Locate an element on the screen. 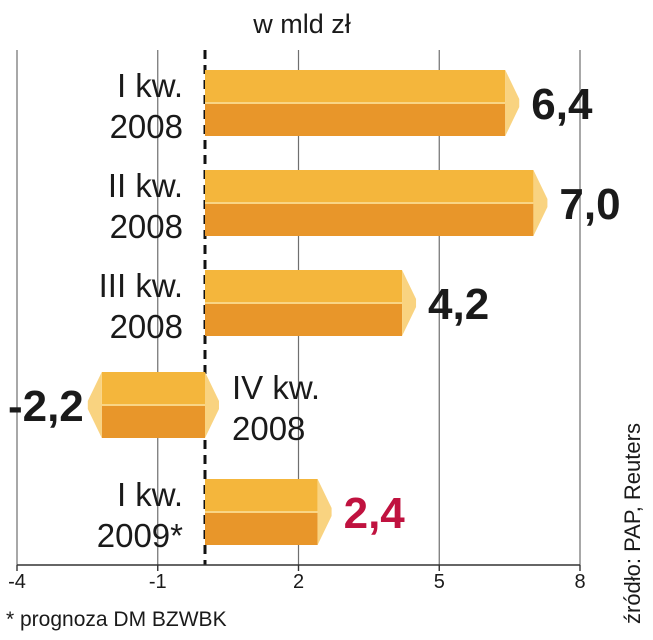  value-label-2: 4,2 is located at coordinates (458, 304).